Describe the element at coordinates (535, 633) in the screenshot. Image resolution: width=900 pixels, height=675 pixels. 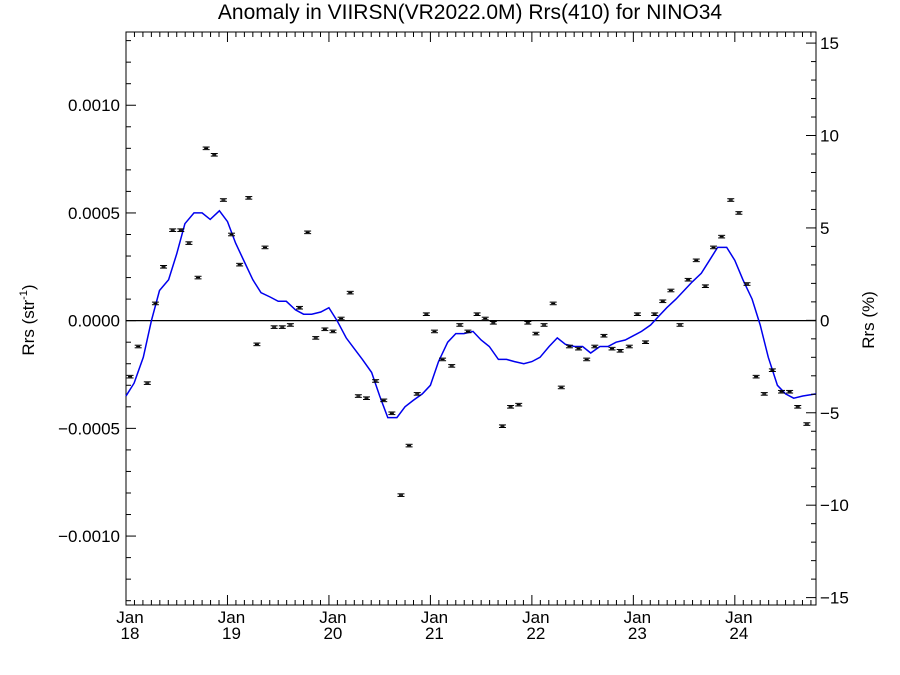
I see `x-tick-year-label: 22` at that location.